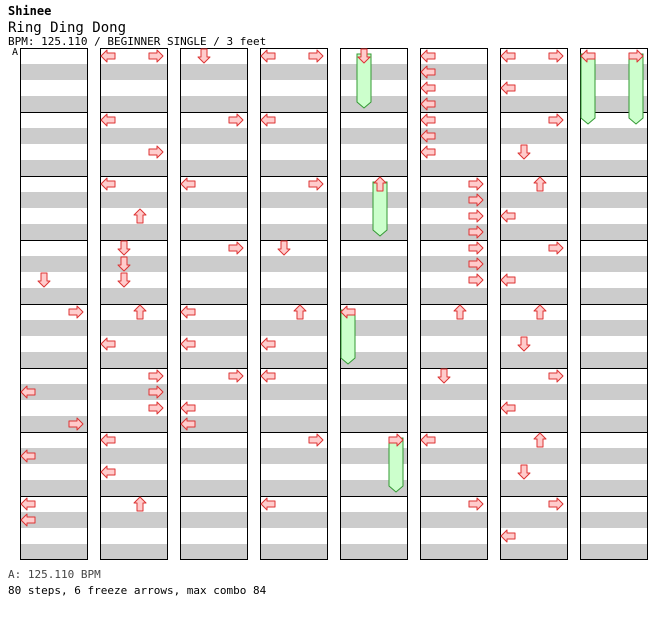 This screenshot has width=672, height=620. Describe the element at coordinates (137, 41) in the screenshot. I see `chart-info: BPM: 125.110 / BEGINNER SINGLE / 3 feet` at that location.